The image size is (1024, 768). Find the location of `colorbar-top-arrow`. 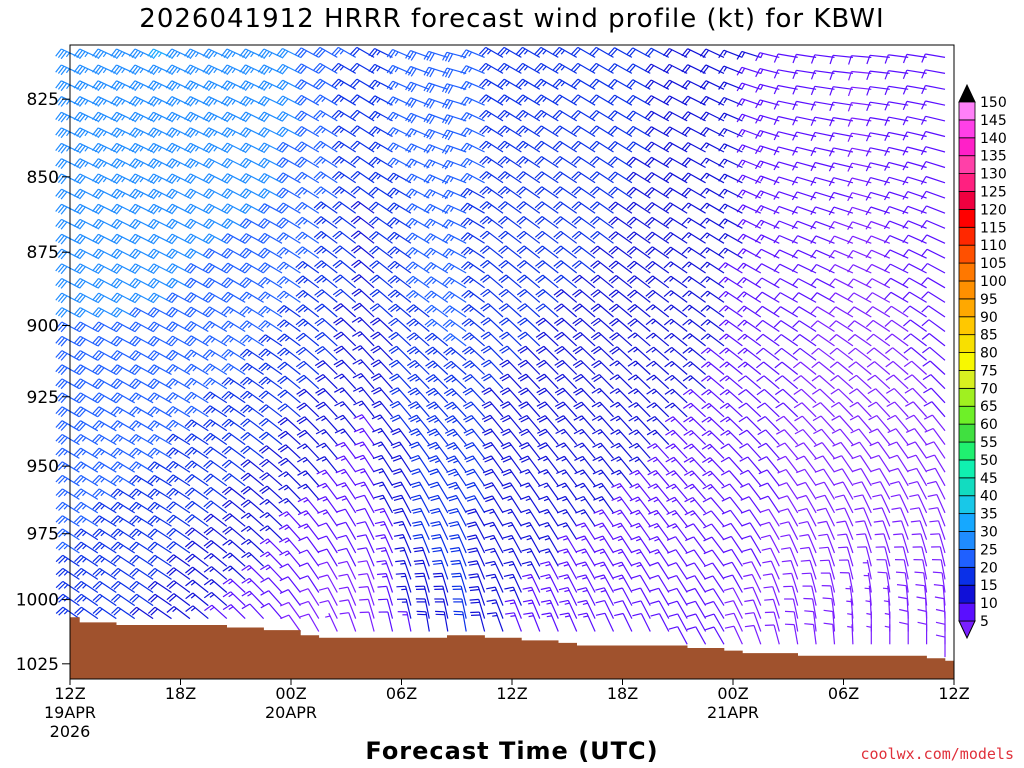

colorbar-top-arrow is located at coordinates (967, 93).